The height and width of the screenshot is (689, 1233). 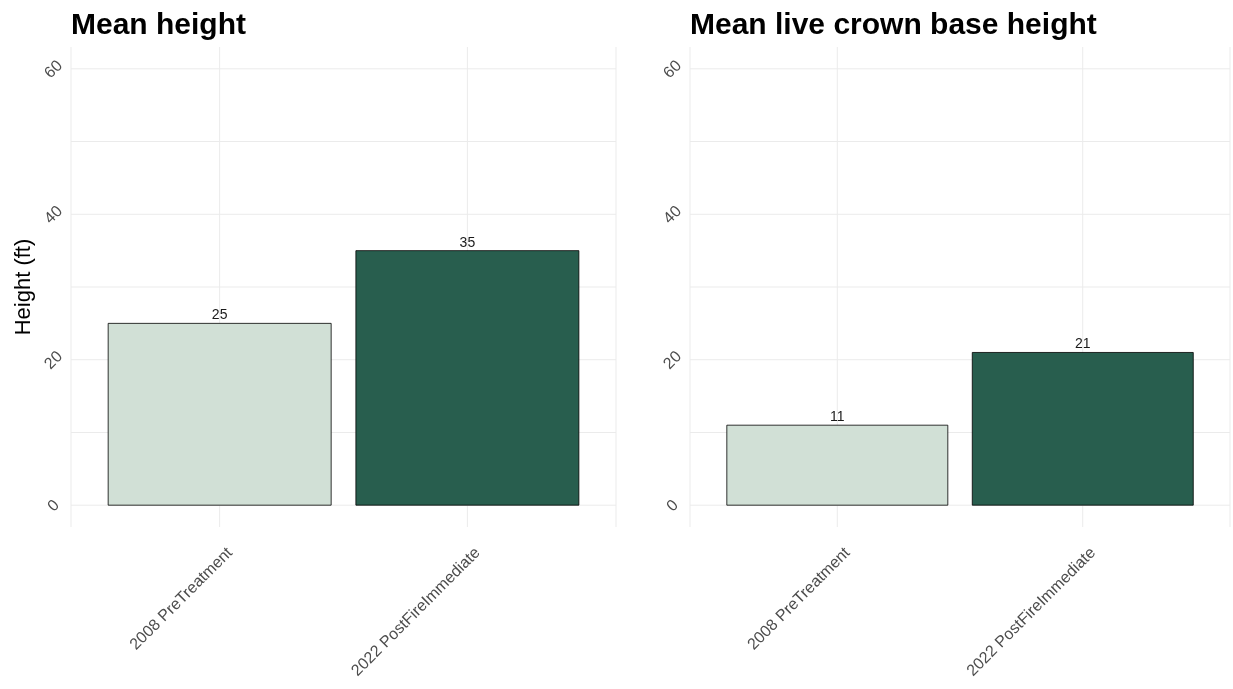 What do you see at coordinates (467, 241) in the screenshot?
I see `data-label: 35` at bounding box center [467, 241].